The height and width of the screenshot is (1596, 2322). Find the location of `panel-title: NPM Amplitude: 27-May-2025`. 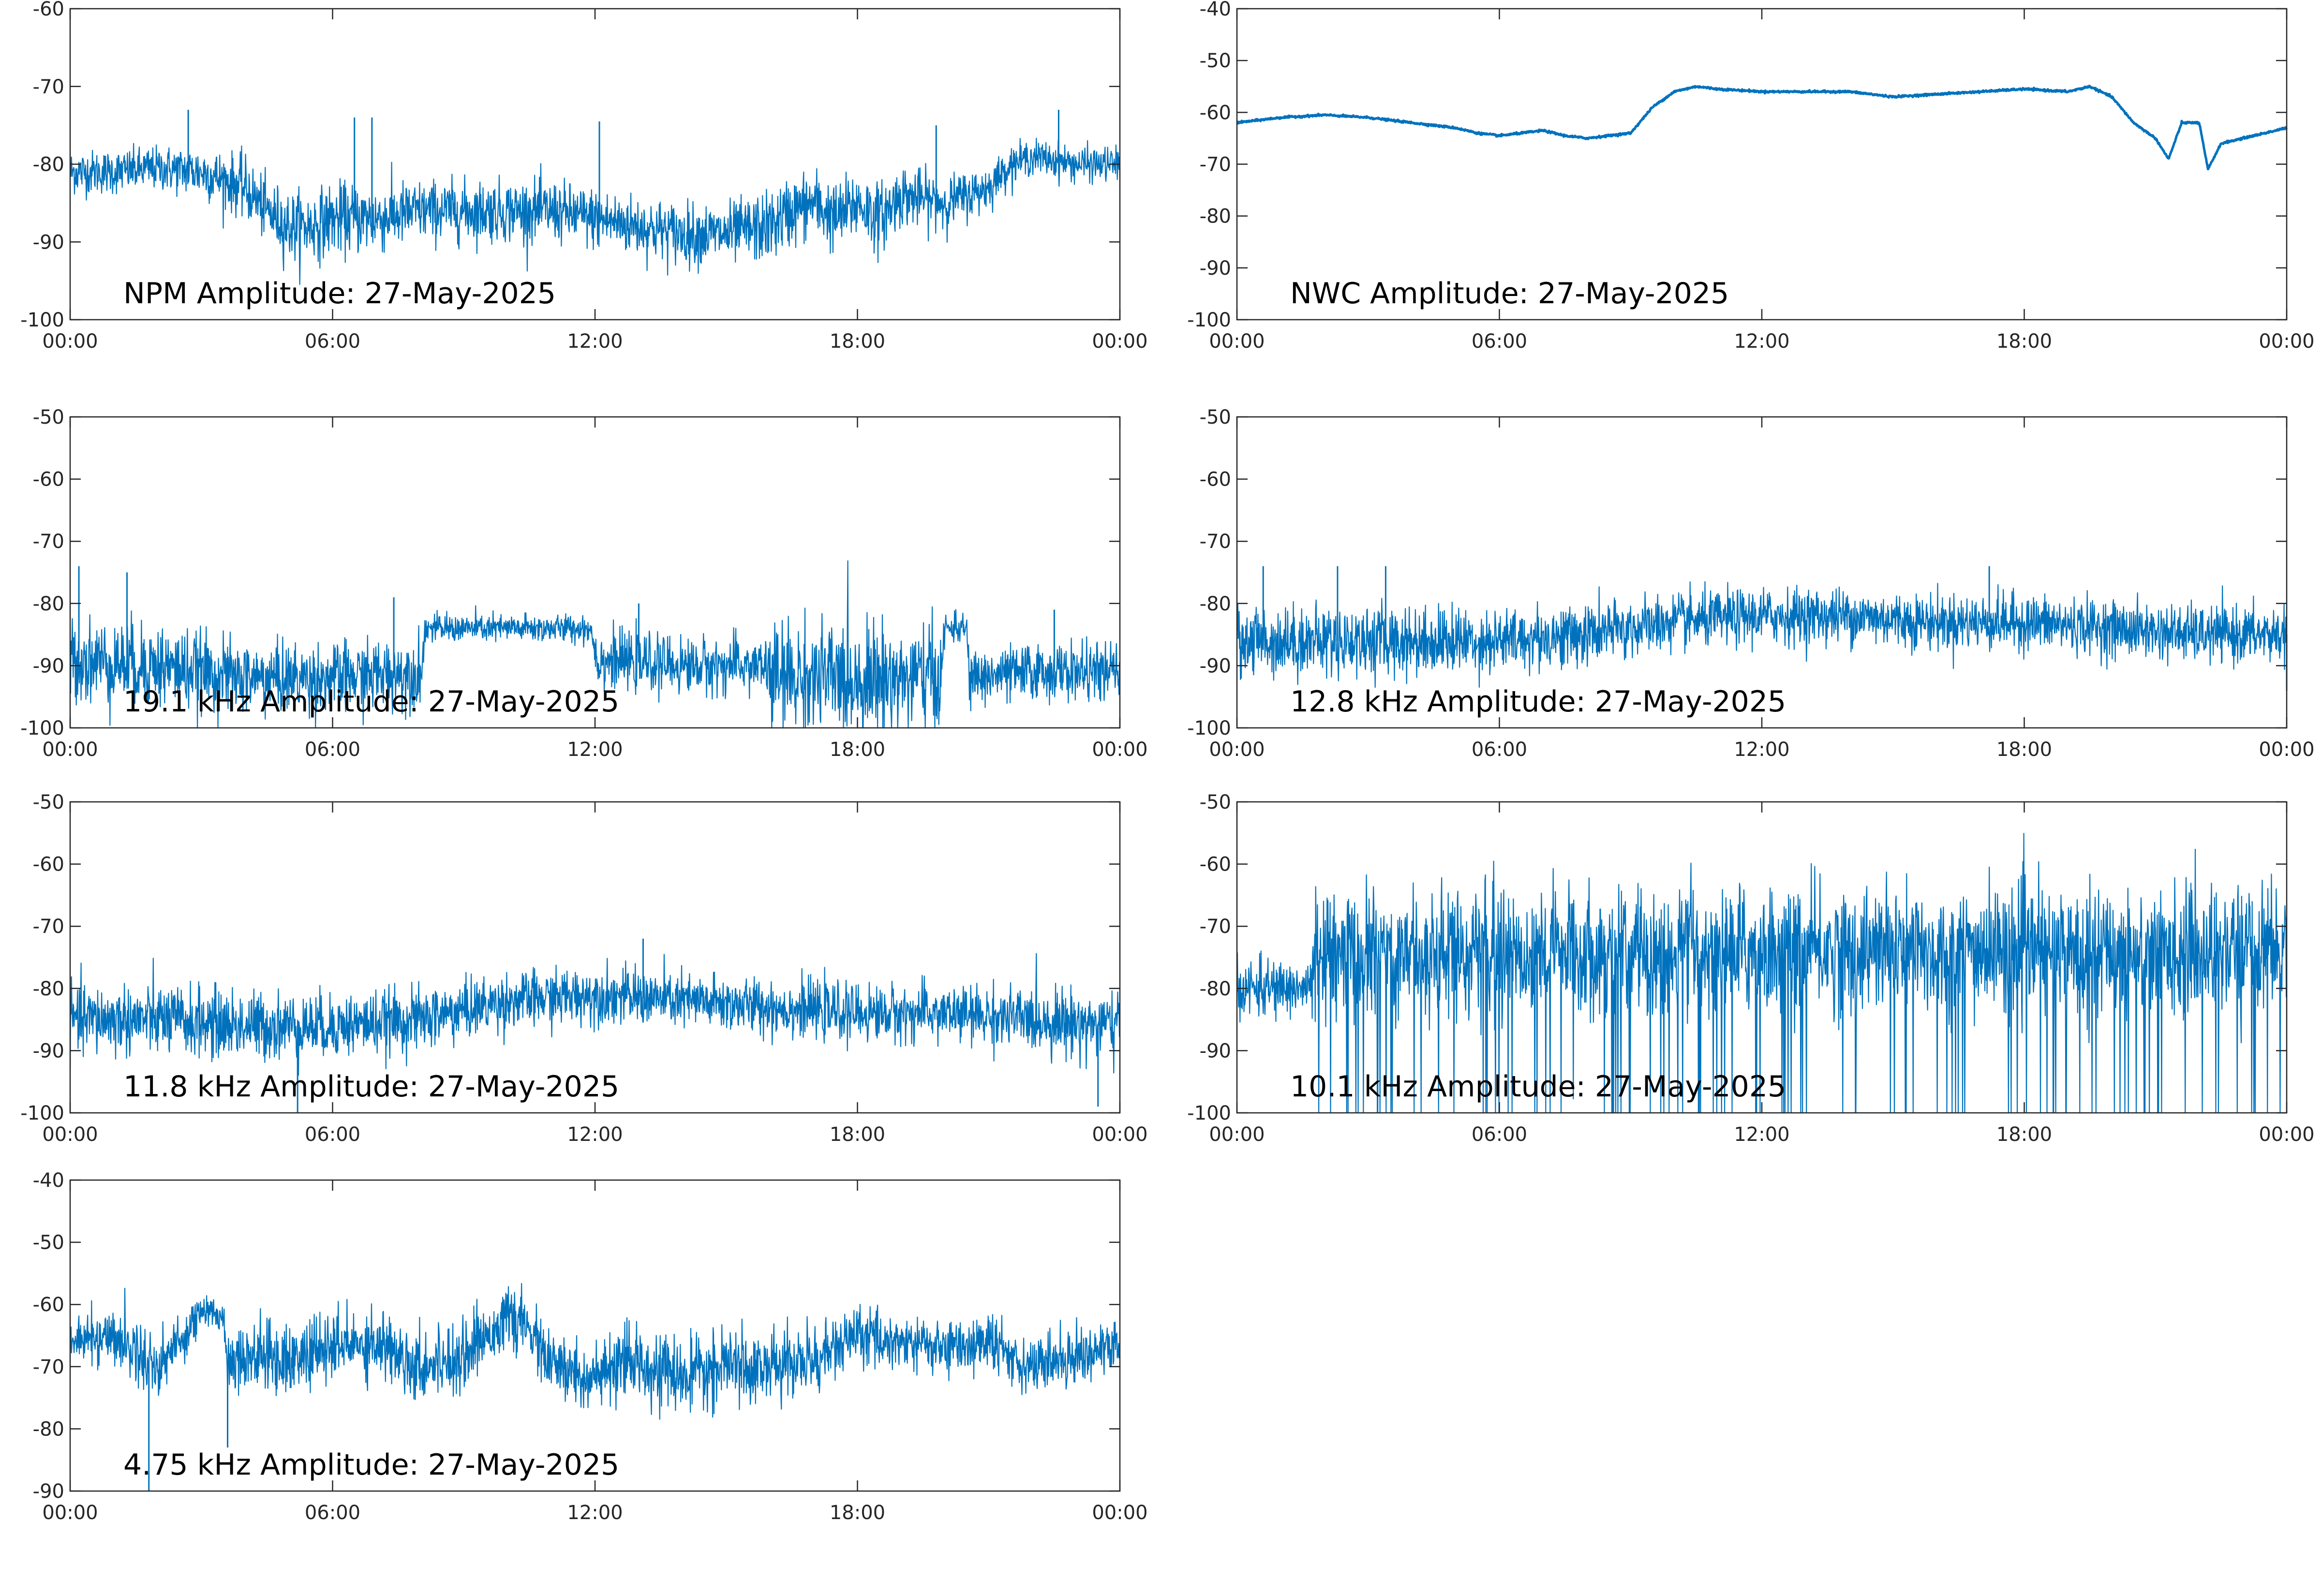

panel-title: NPM Amplitude: 27-May-2025 is located at coordinates (339, 293).